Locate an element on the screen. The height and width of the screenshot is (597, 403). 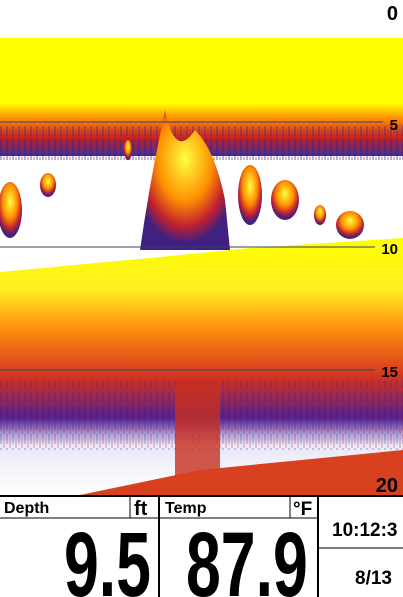
scale-label: 15 is located at coordinates (389, 372).